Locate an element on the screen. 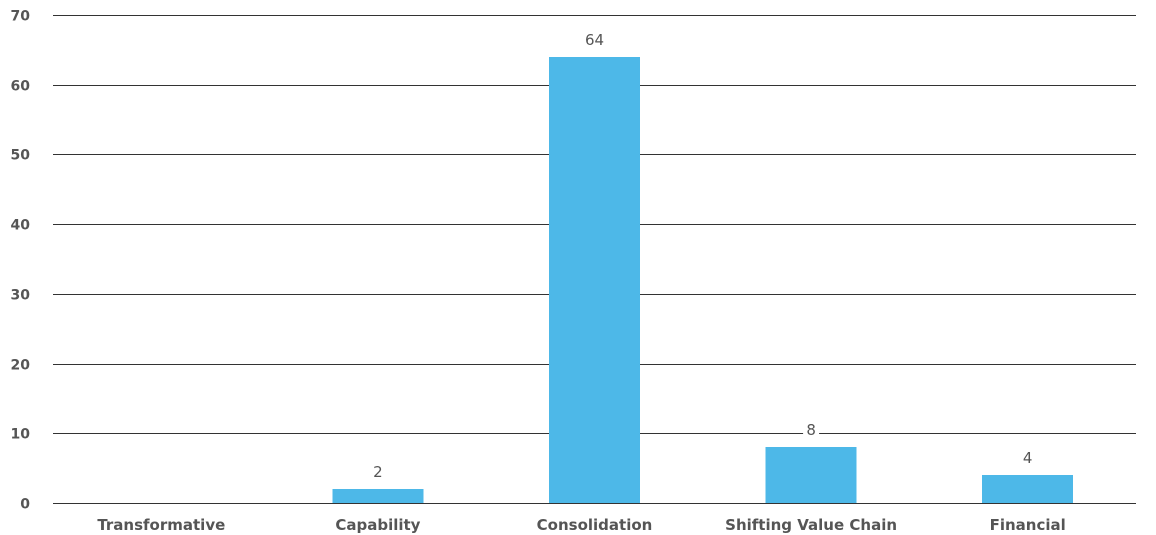 Image resolution: width=1156 pixels, height=535 pixels. y-axis-ticks: 0 10 20 30 40 50 60 70 is located at coordinates (21, 261).